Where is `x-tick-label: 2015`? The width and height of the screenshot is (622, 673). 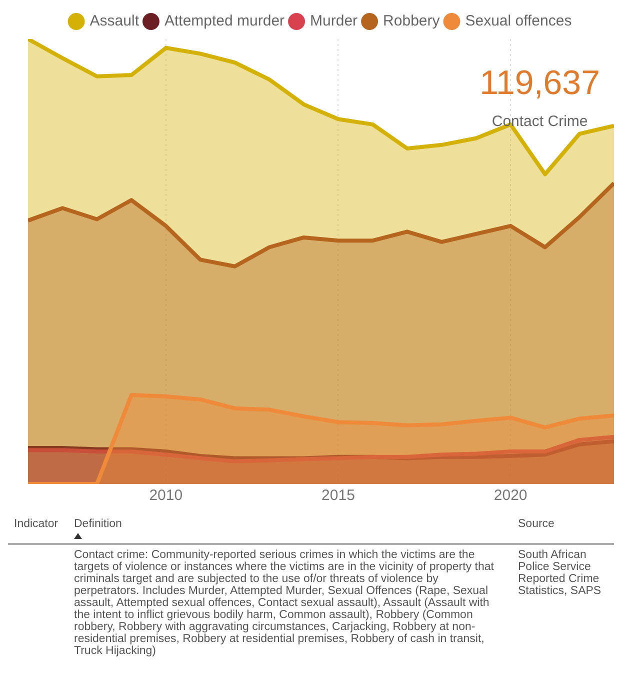
x-tick-label: 2015 is located at coordinates (338, 495).